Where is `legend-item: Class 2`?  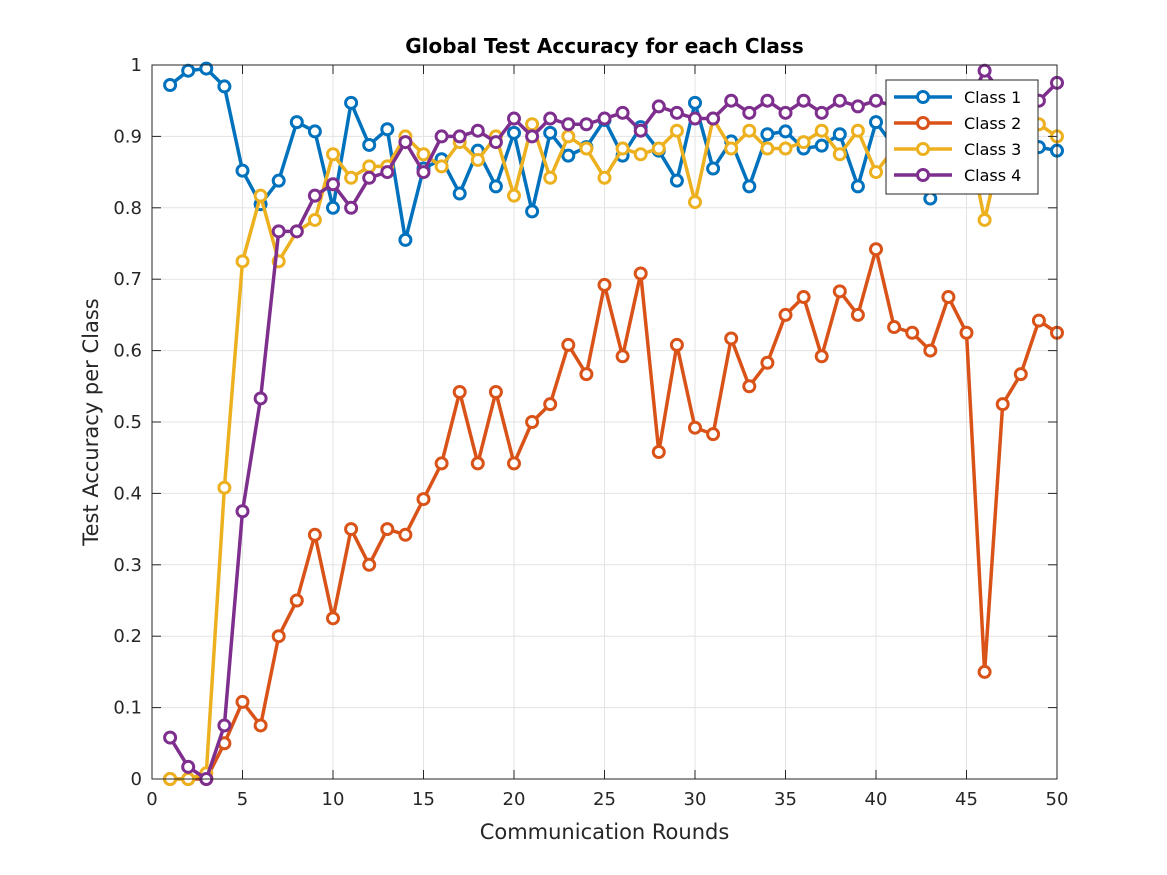 legend-item: Class 2 is located at coordinates (957, 123).